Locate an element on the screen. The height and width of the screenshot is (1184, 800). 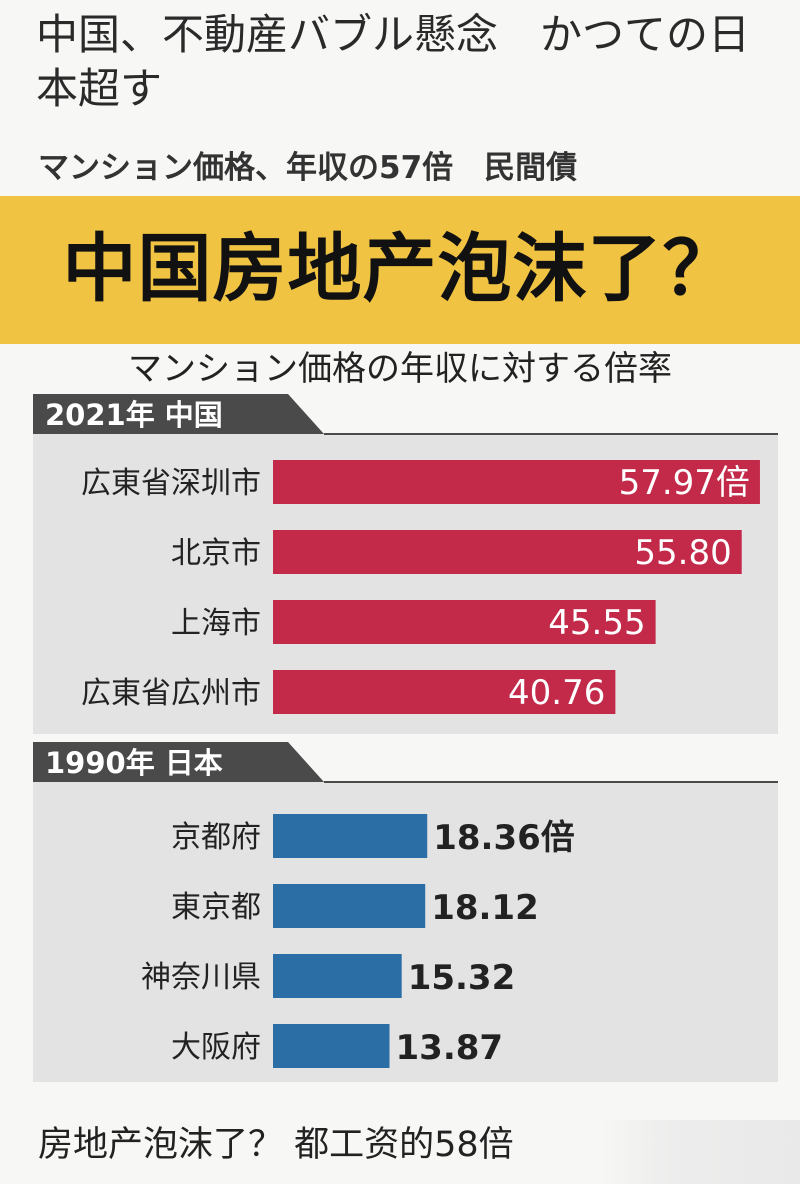
data-label: 55.80 is located at coordinates (682, 553).